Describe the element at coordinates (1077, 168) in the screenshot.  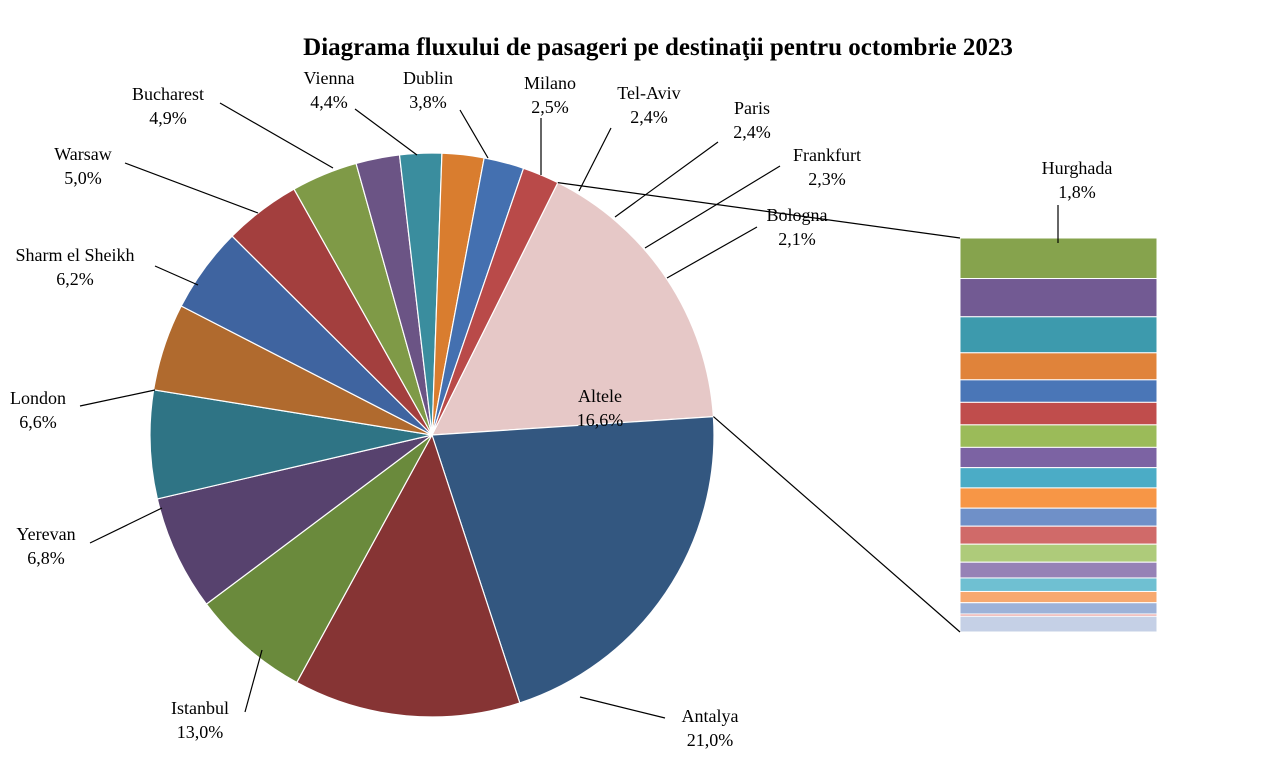
I see `bar-label-hurghada: Hurghada` at that location.